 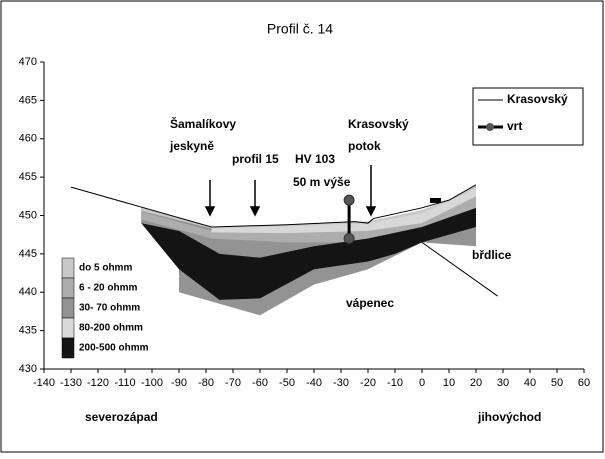 What do you see at coordinates (584, 383) in the screenshot?
I see `x-tick-label: 60` at bounding box center [584, 383].